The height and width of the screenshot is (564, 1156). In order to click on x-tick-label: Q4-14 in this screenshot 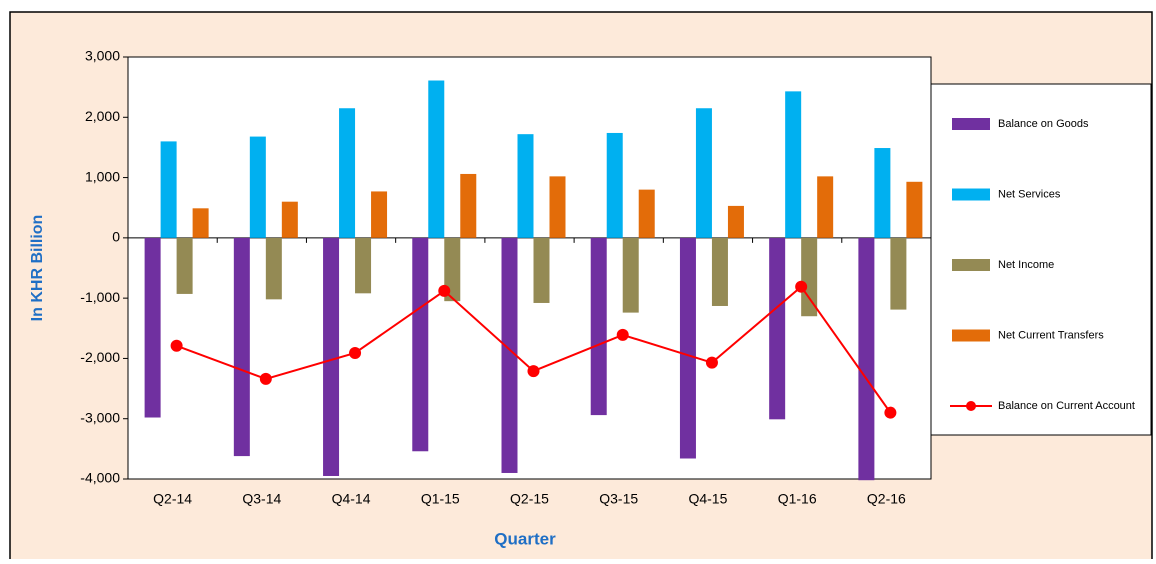, I will do `click(351, 499)`.